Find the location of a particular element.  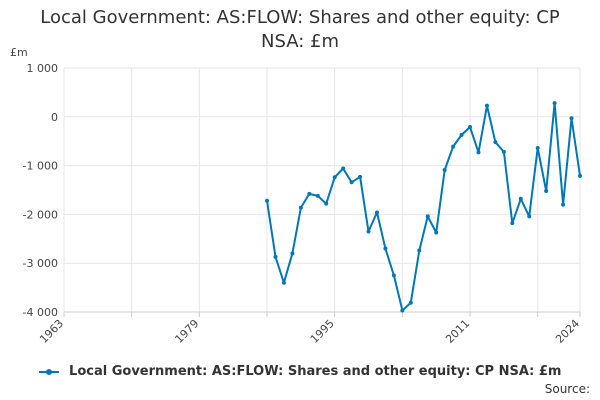

source-label: Source: is located at coordinates (567, 389).